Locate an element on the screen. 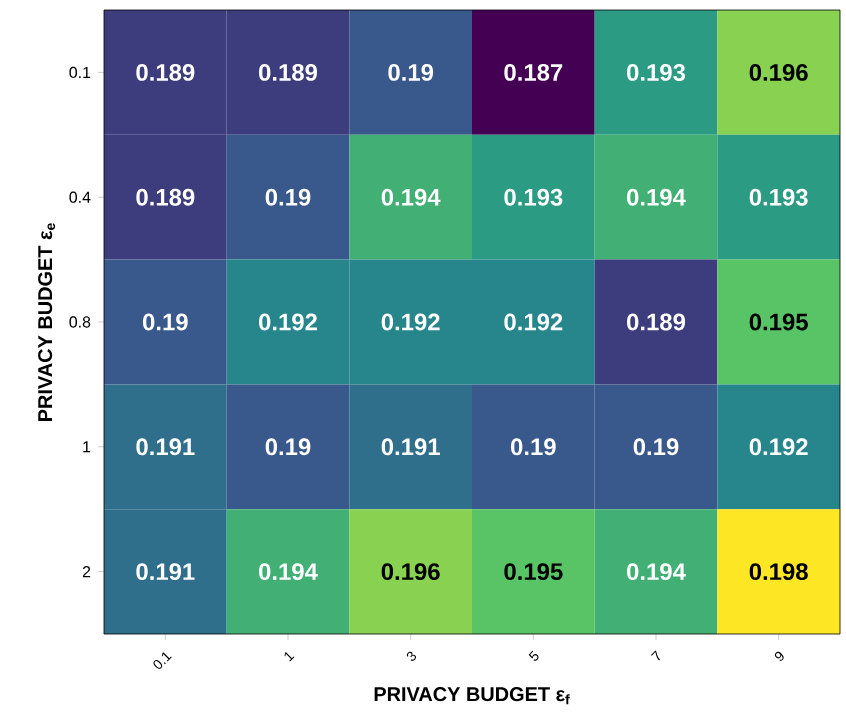 The height and width of the screenshot is (722, 846). x-axis-title: PRIVACY BUDGET ε$_{f}$ is located at coordinates (472, 696).